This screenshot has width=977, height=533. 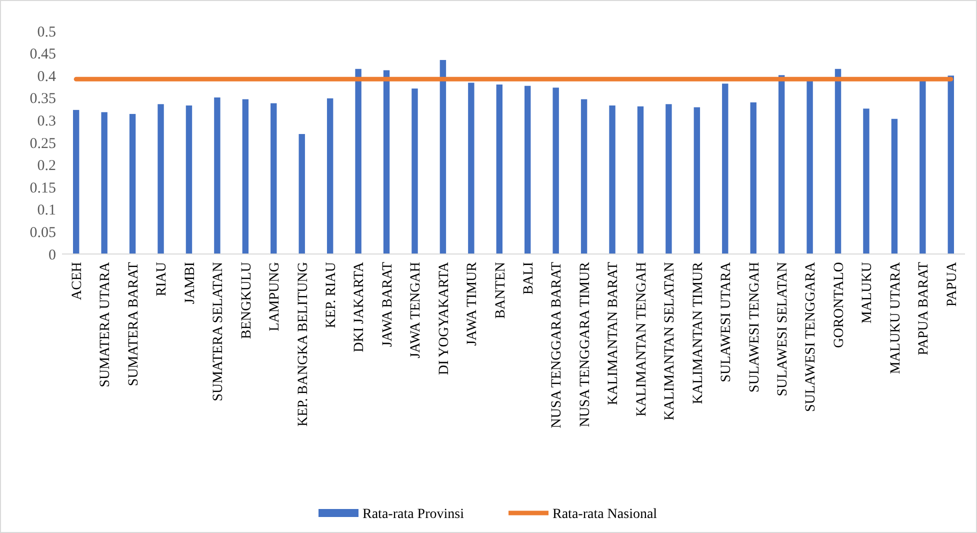 I want to click on x-tick-label: ACEH, so click(x=78, y=281).